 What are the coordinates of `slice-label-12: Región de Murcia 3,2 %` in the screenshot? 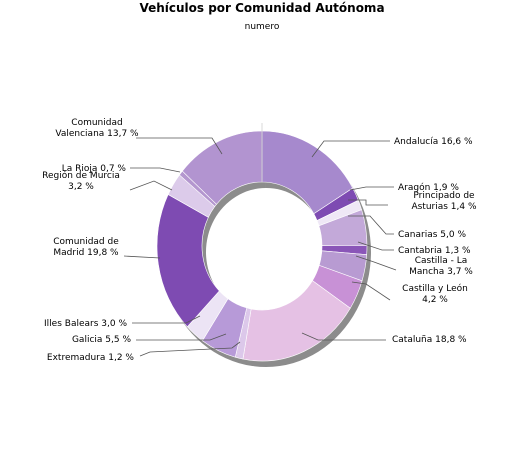 It's located at (81, 181).